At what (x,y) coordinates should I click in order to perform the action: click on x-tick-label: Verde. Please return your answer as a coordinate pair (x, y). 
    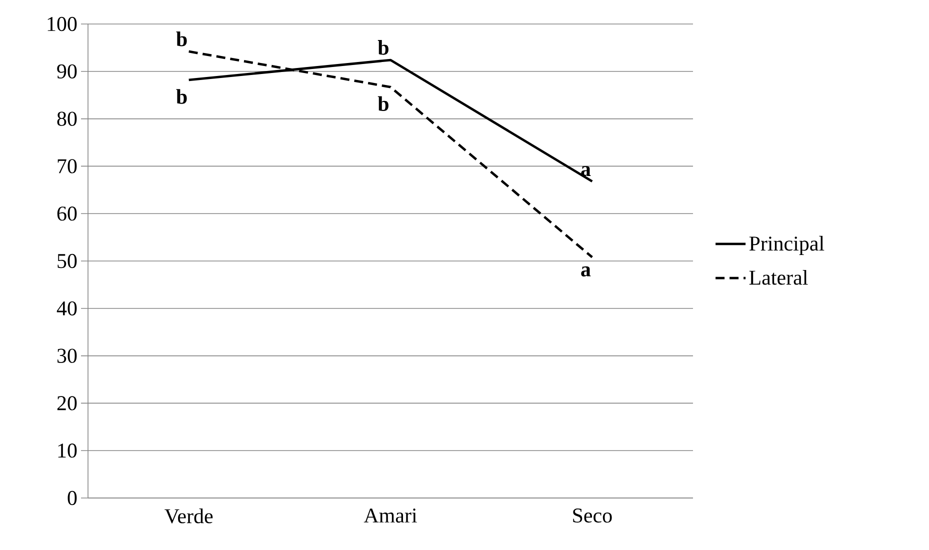
    Looking at the image, I should click on (188, 516).